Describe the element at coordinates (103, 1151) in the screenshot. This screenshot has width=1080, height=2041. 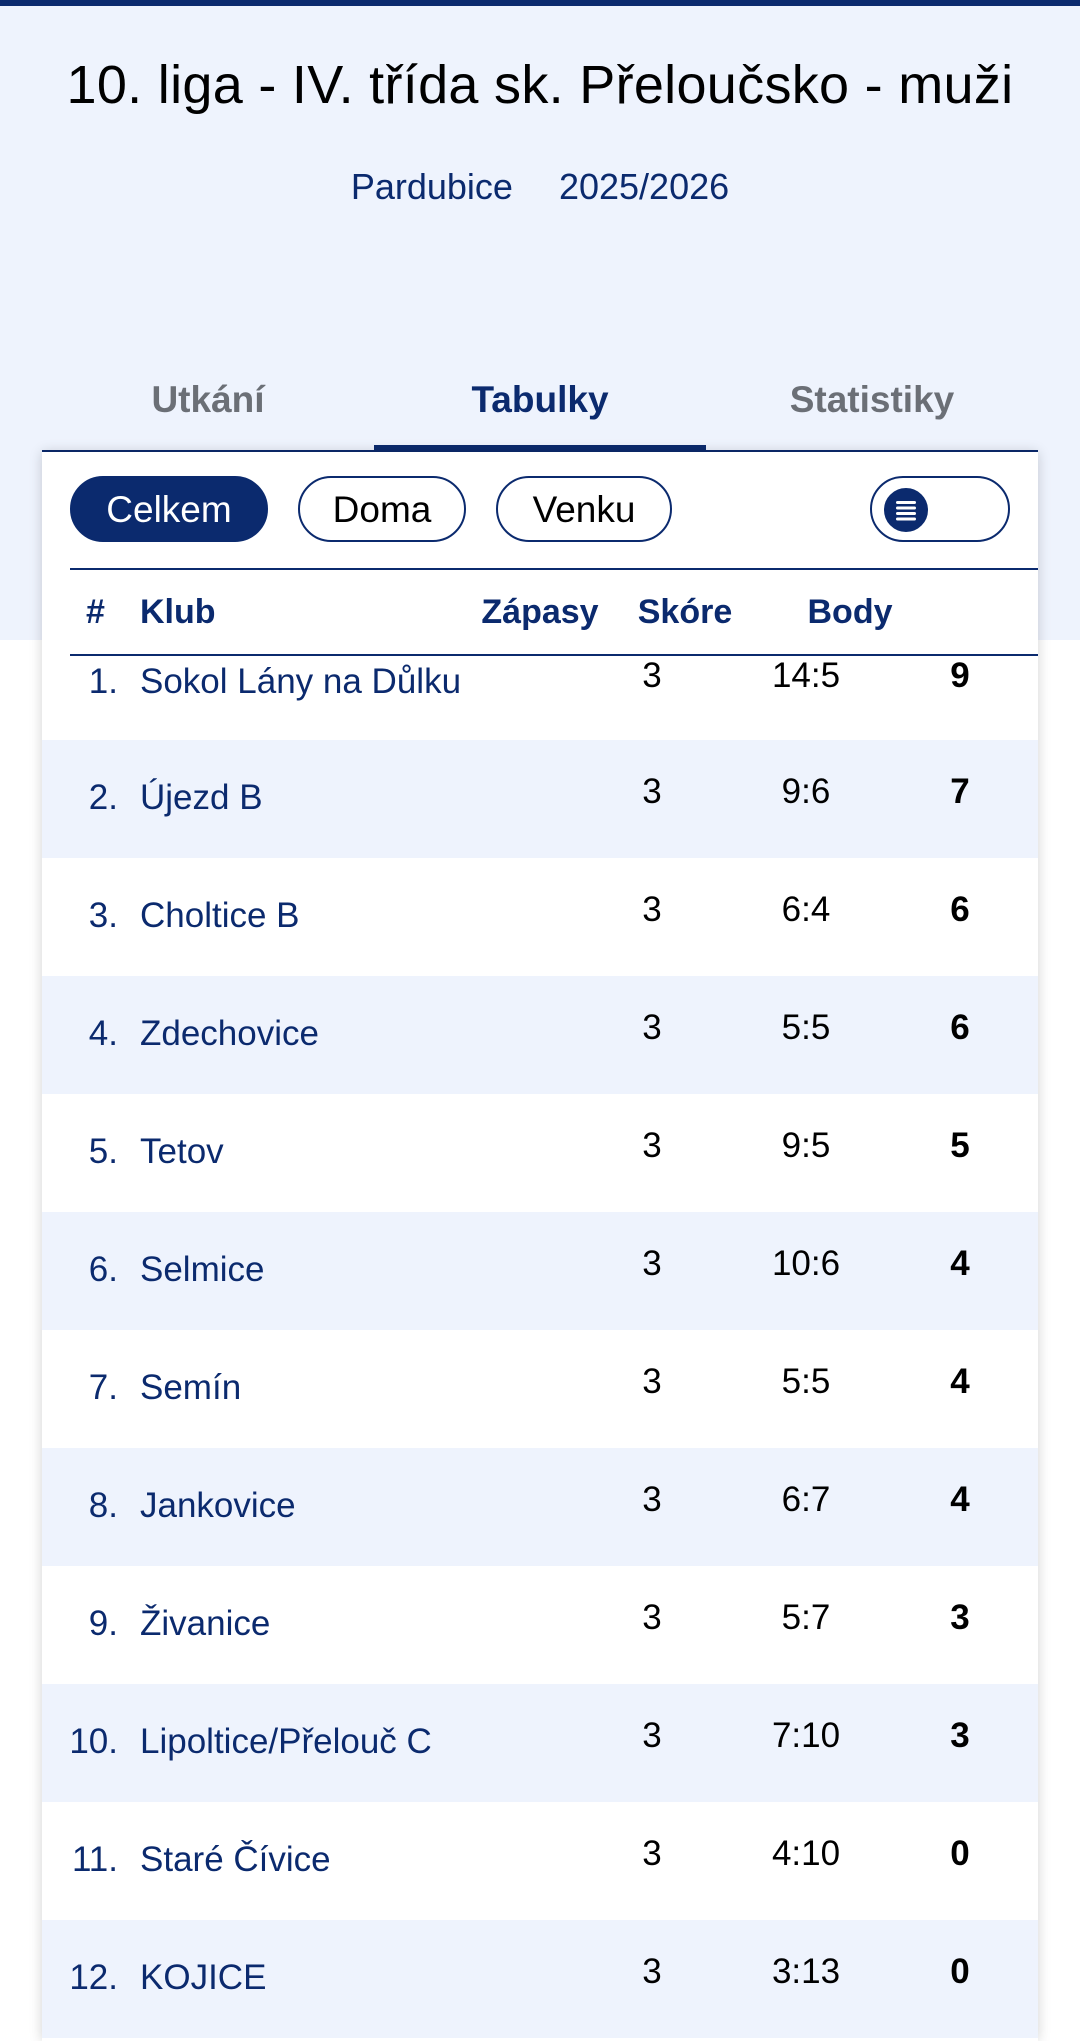
I see `row-rank: 5.` at that location.